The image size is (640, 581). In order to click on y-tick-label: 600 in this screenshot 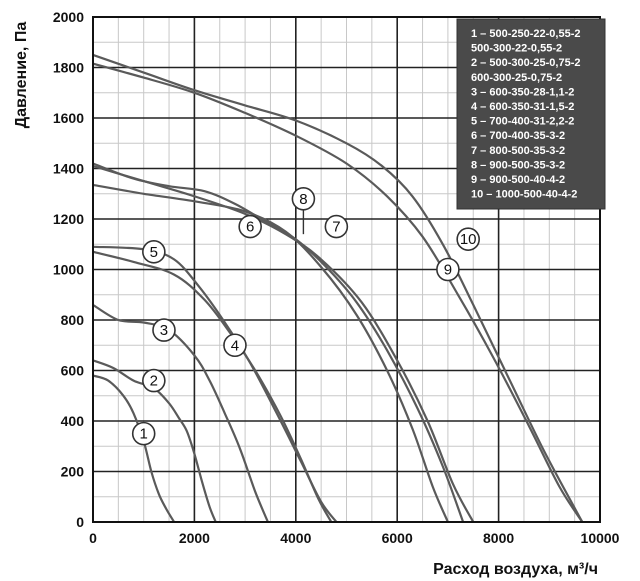, I will do `click(73, 371)`.